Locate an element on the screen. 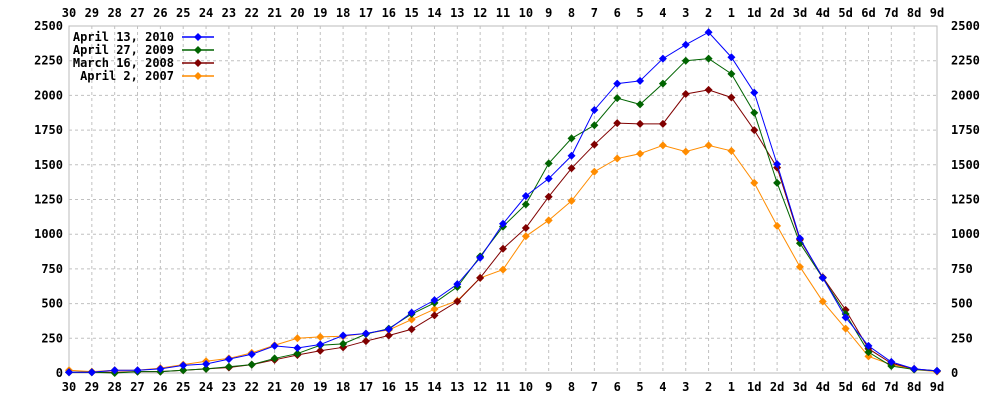 This screenshot has width=1000, height=400. x-tick-label-bottom: 10 is located at coordinates (526, 387).